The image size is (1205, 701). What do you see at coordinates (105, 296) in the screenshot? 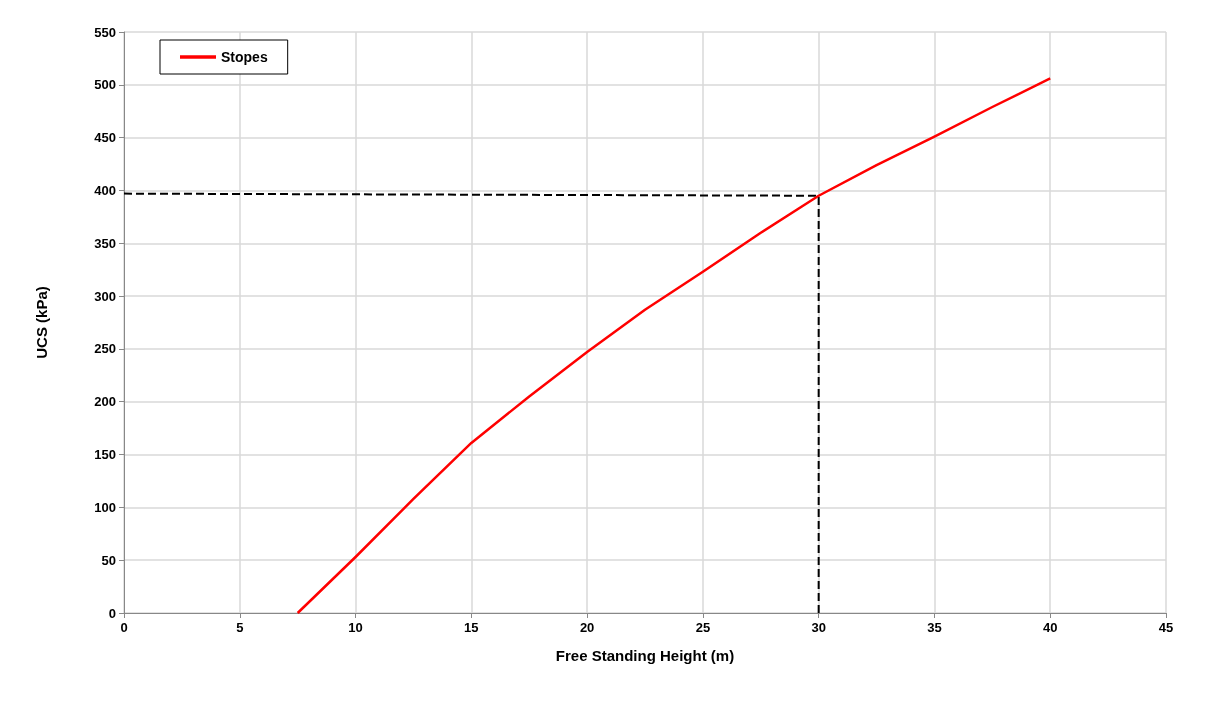
I see `y-tick-label: 300` at bounding box center [105, 296].